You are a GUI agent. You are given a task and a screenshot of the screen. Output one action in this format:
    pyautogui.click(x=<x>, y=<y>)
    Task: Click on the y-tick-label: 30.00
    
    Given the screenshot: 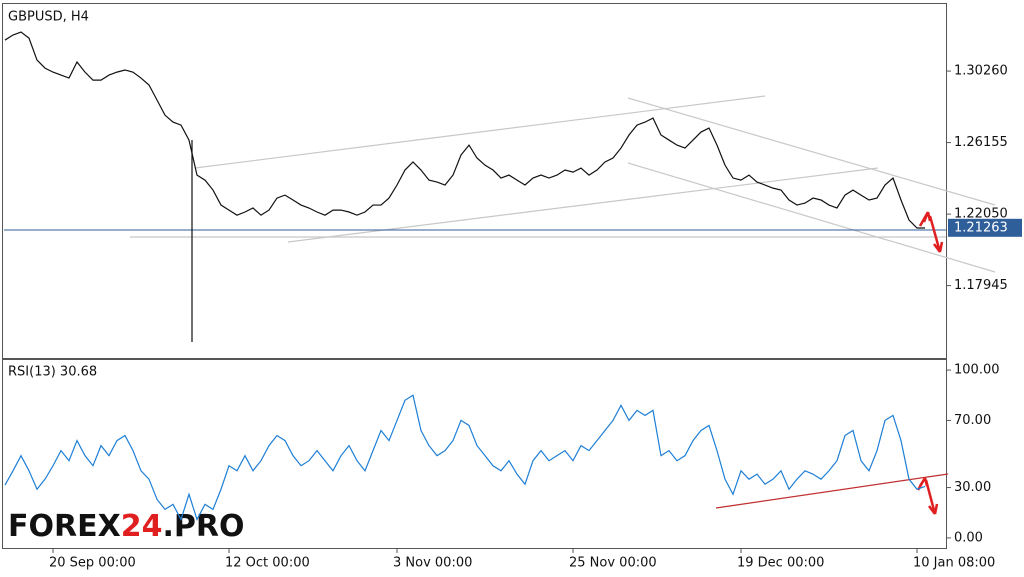 What is the action you would take?
    pyautogui.click(x=972, y=487)
    